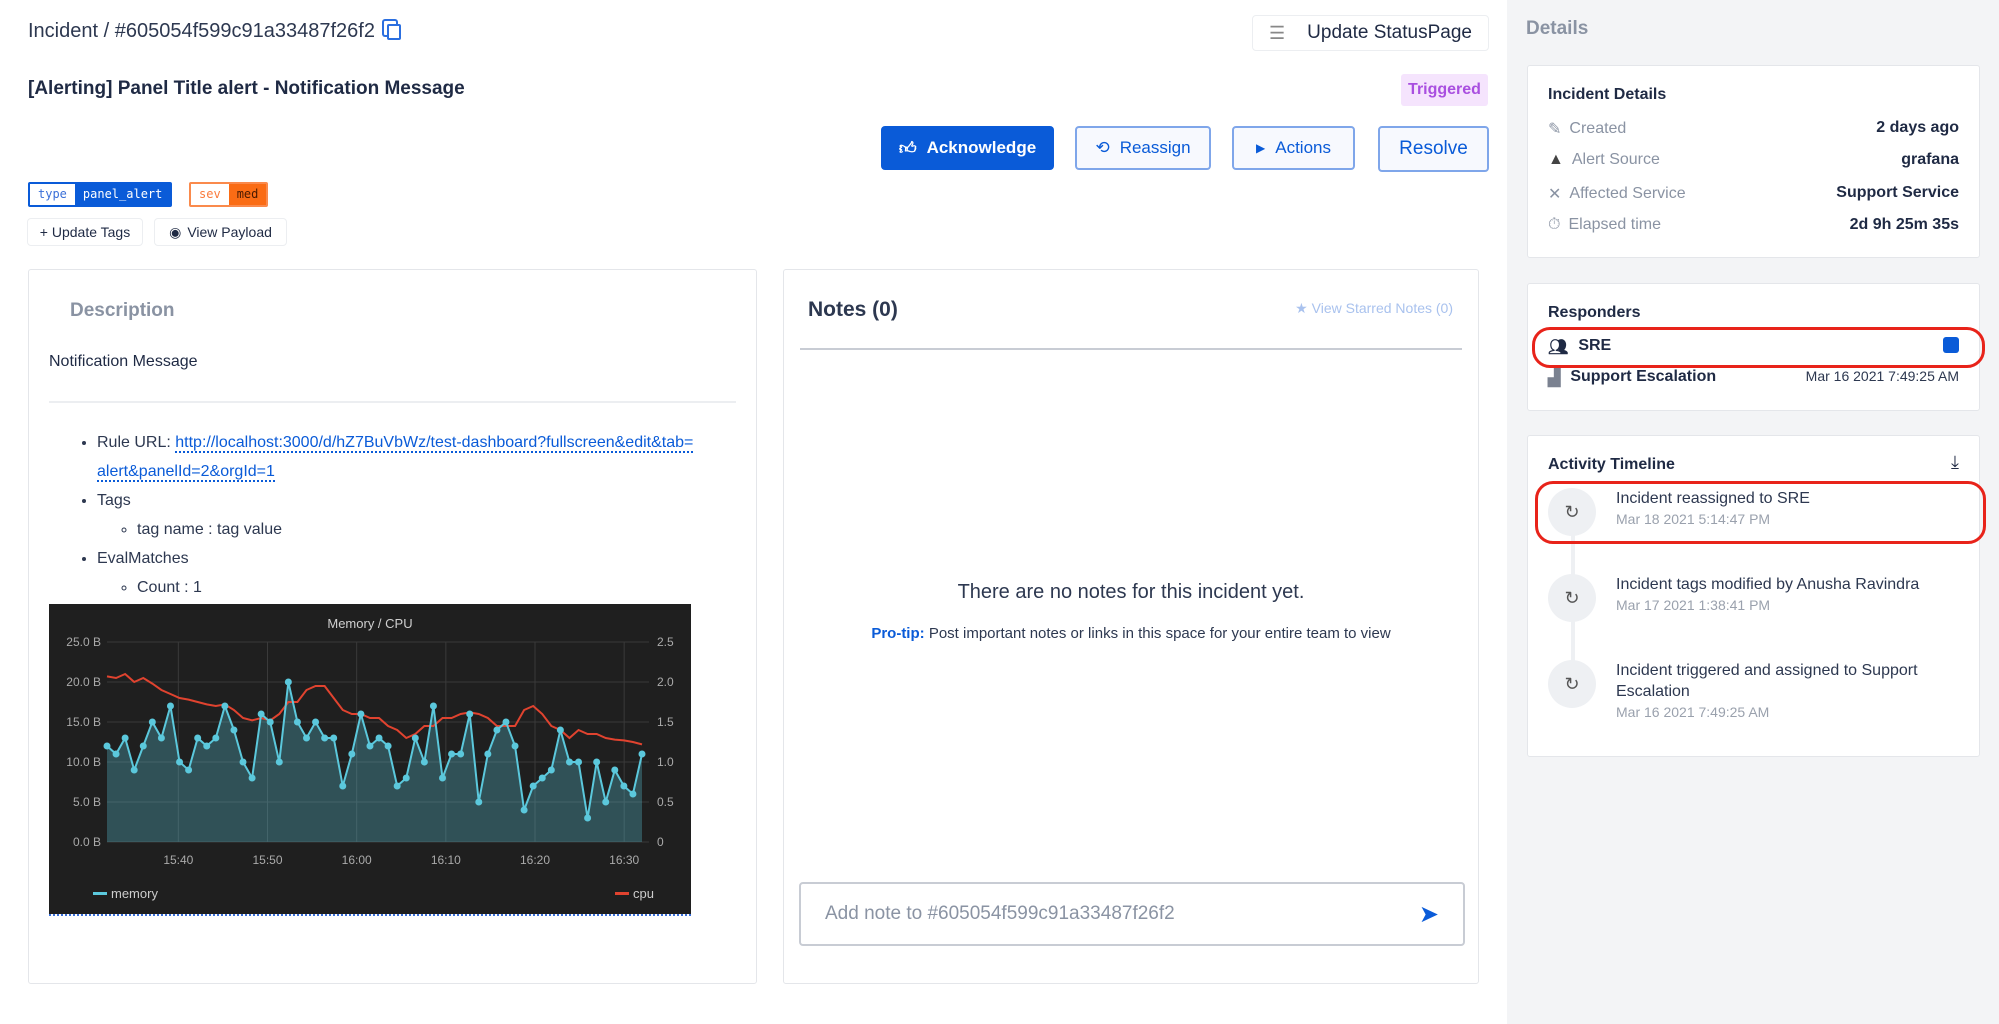  I want to click on update-statuspage-button: ☰ Update StatusPage, so click(1370, 33).